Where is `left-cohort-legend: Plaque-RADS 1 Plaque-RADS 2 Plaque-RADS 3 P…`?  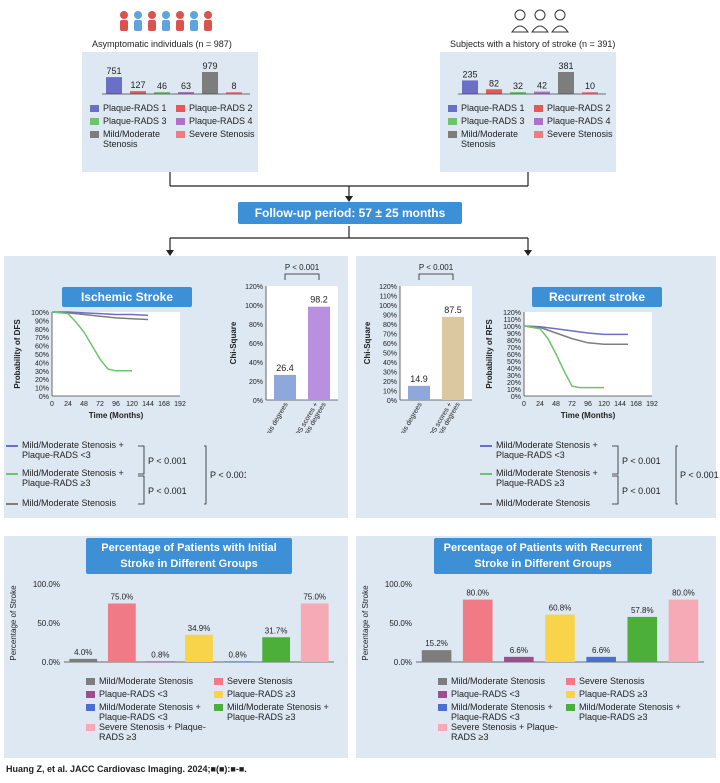 left-cohort-legend: Plaque-RADS 1 Plaque-RADS 2 Plaque-RADS 3 P… is located at coordinates (175, 138).